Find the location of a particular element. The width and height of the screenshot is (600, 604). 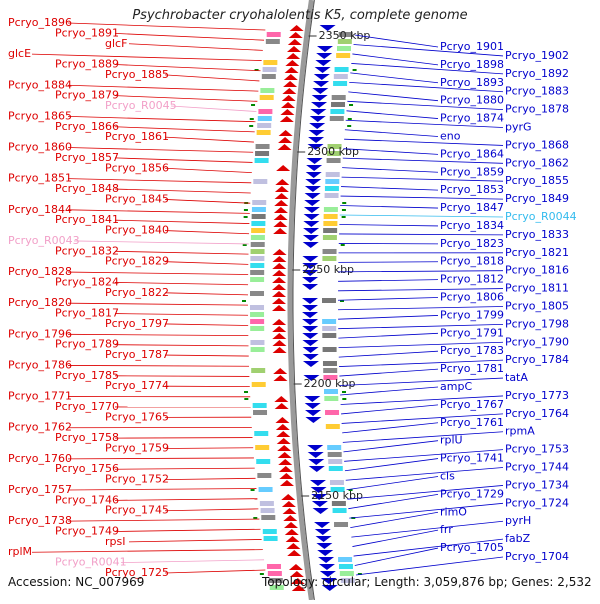

kbp-tick-label: 2250 kbp is located at coordinates (328, 269).